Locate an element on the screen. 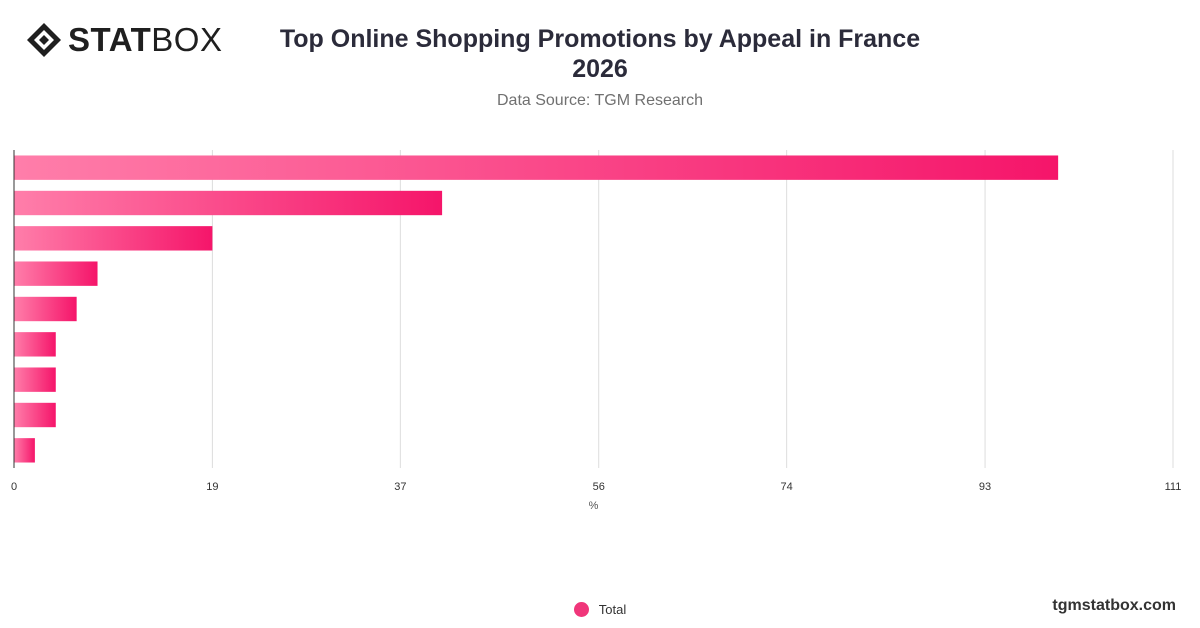 The height and width of the screenshot is (628, 1200). statbox-logo: STATBOX is located at coordinates (124, 40).